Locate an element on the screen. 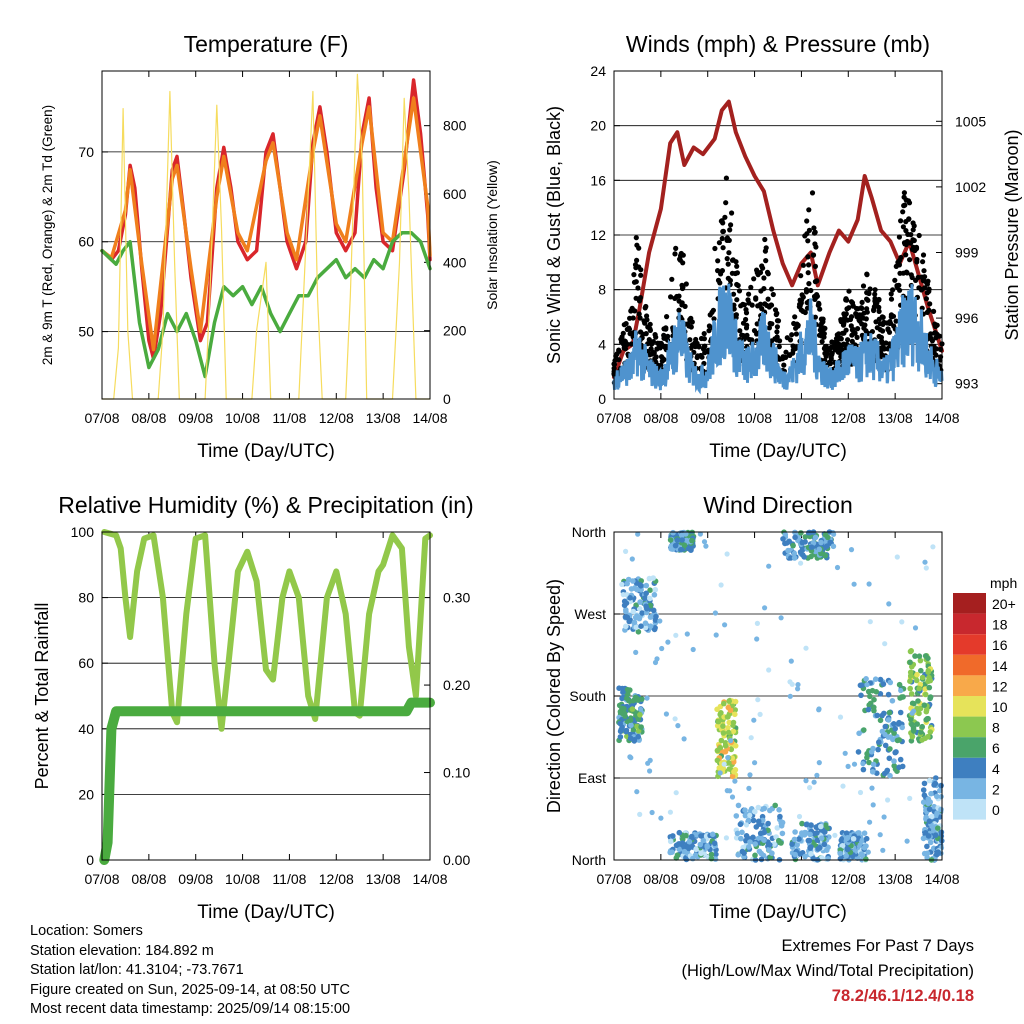  x-tick-label: 08/08 is located at coordinates (148, 879).